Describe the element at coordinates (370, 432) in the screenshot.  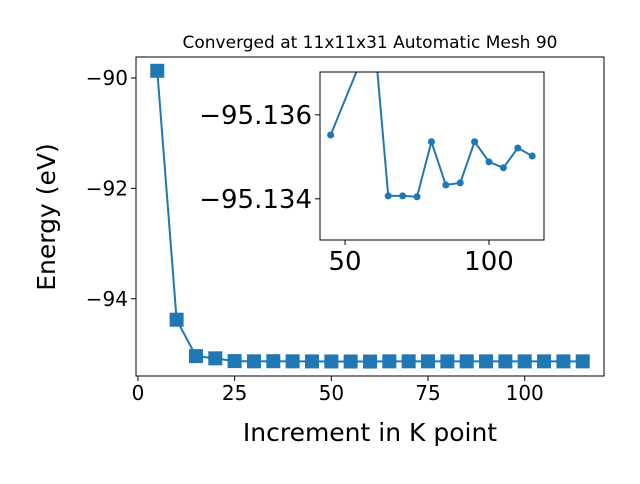
I see `x-axis-label: Increment in K point` at that location.